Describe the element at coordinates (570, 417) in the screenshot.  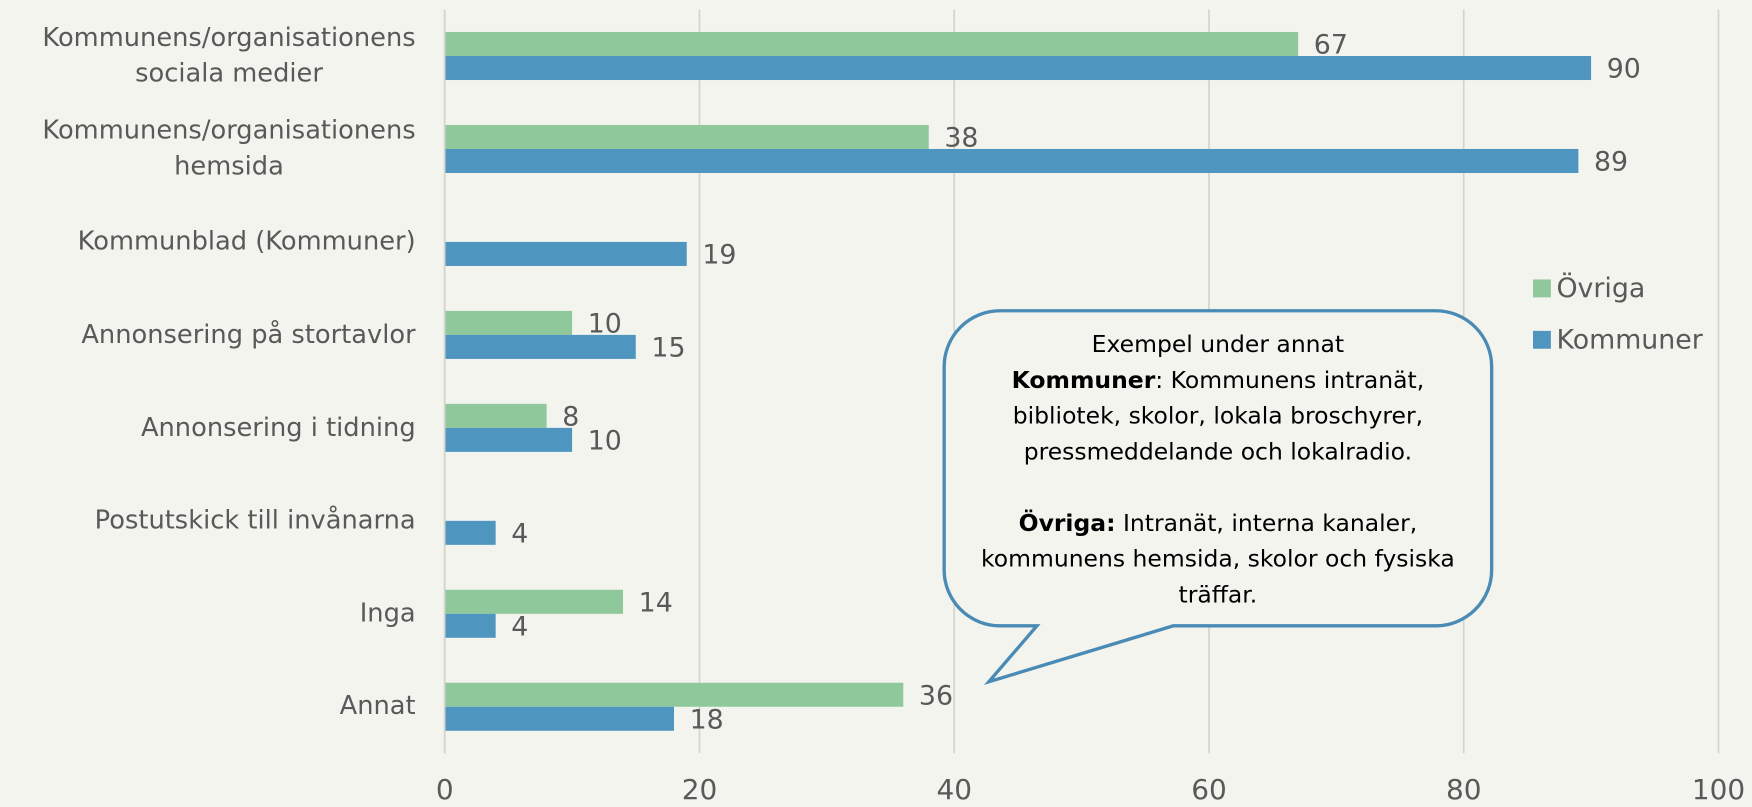
I see `value-label: 8` at that location.